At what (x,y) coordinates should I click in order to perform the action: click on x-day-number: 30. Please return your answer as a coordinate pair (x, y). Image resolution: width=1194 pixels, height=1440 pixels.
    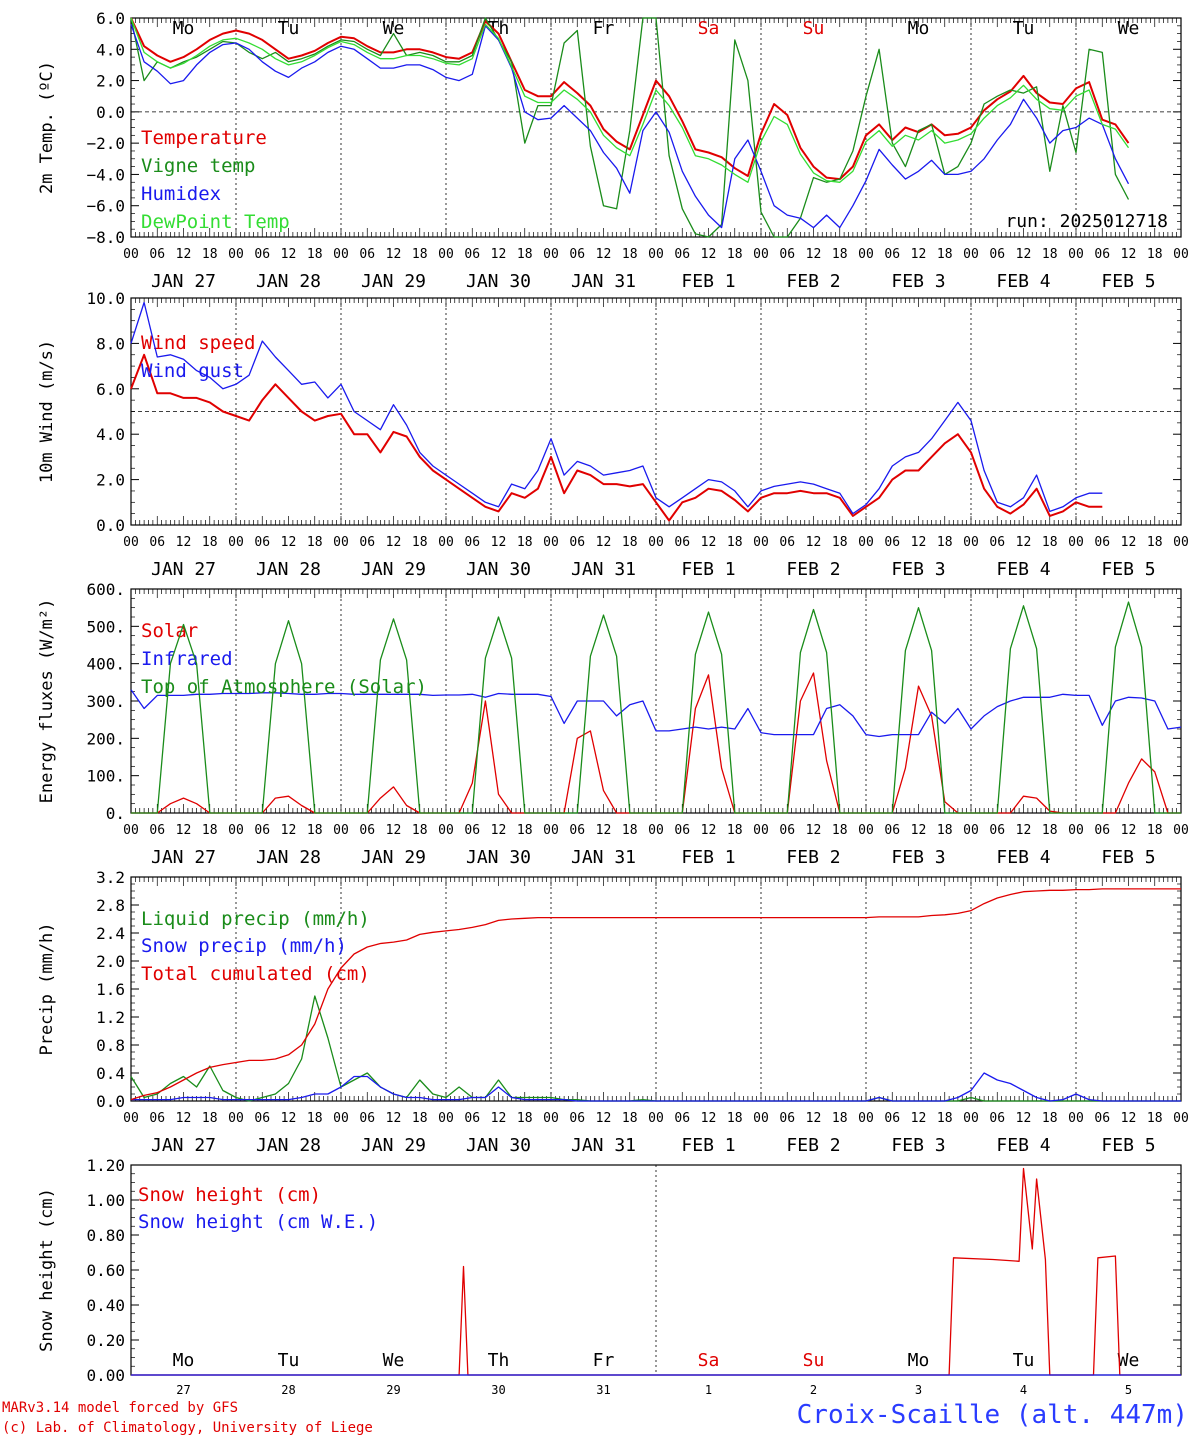
    Looking at the image, I should click on (498, 1390).